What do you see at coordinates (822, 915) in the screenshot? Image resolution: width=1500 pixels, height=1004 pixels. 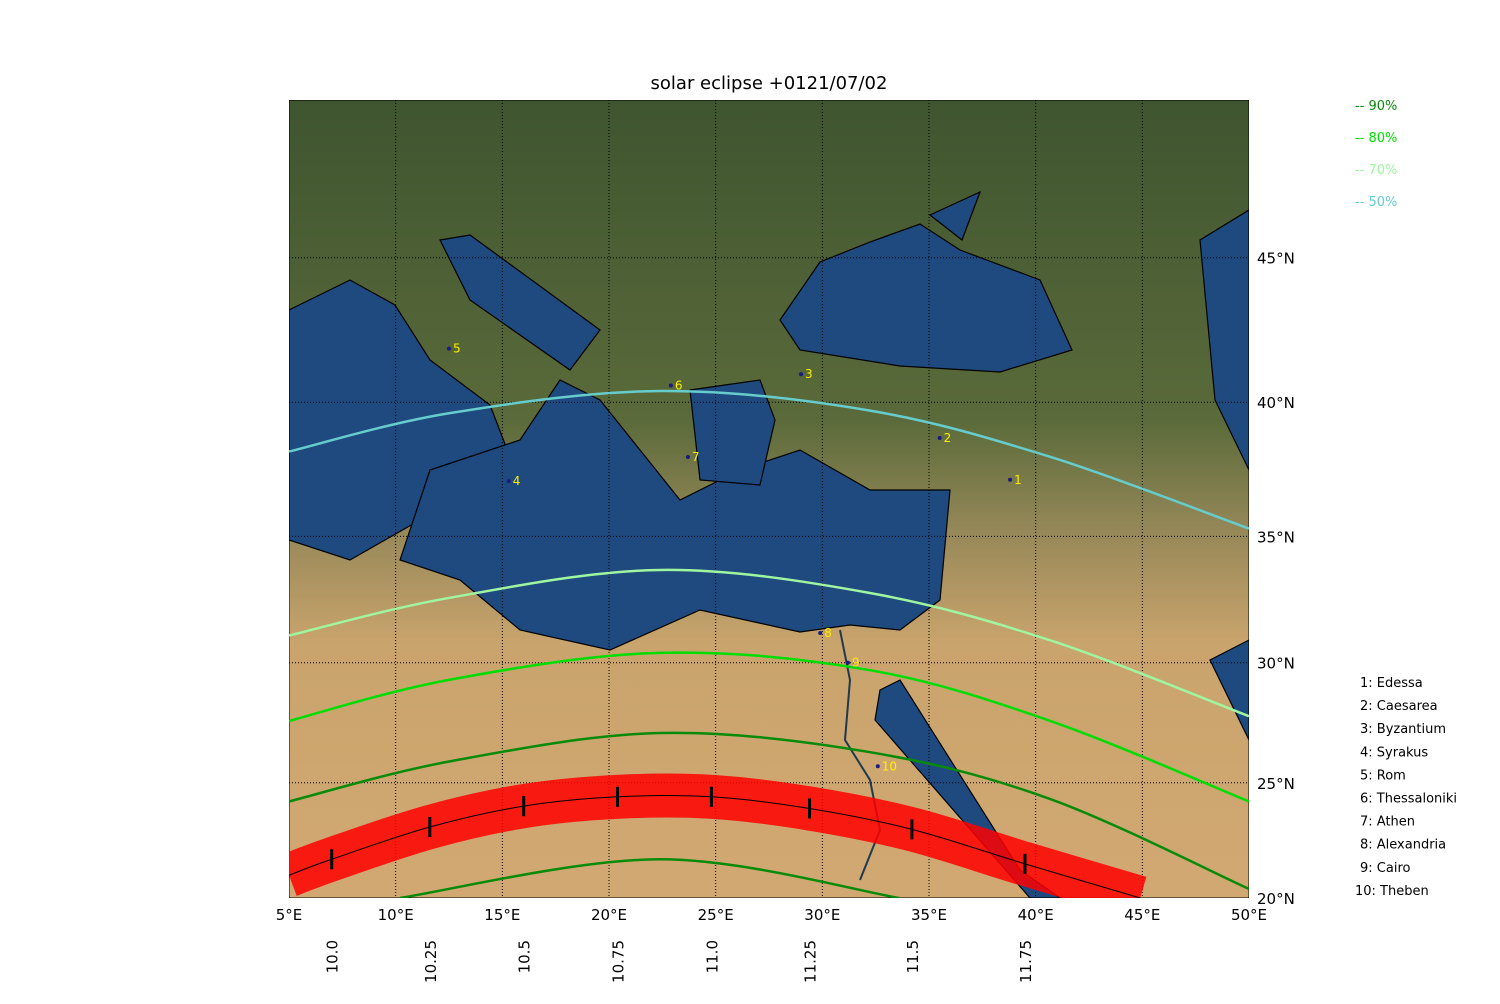 I see `lon-tick-label: 30°E` at bounding box center [822, 915].